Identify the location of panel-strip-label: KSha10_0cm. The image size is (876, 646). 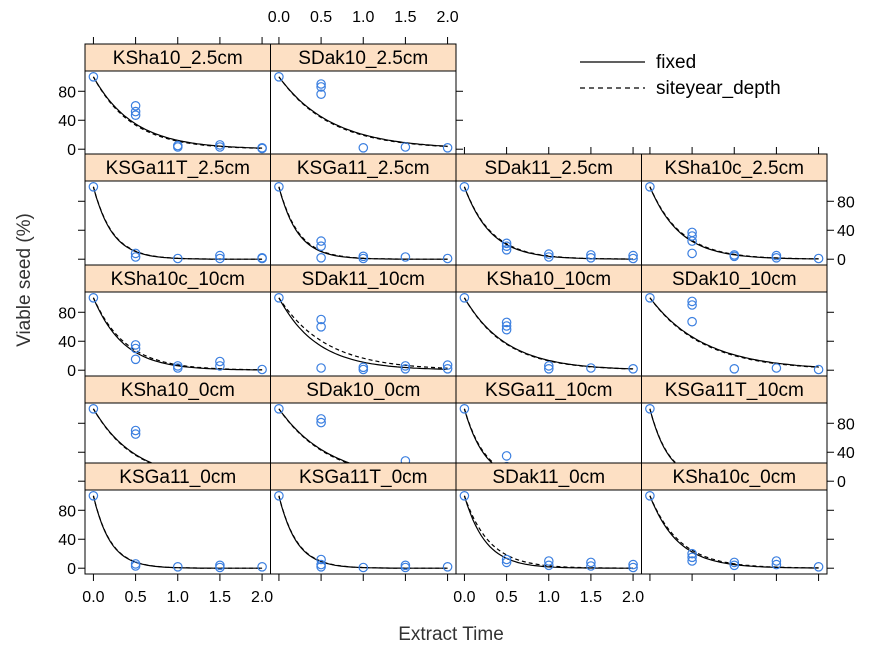
(178, 390).